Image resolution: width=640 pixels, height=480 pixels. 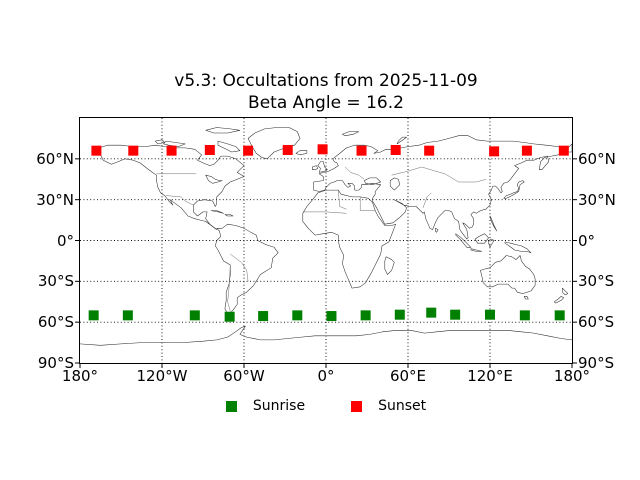 I want to click on lake-caspian-sea, so click(x=395, y=184).